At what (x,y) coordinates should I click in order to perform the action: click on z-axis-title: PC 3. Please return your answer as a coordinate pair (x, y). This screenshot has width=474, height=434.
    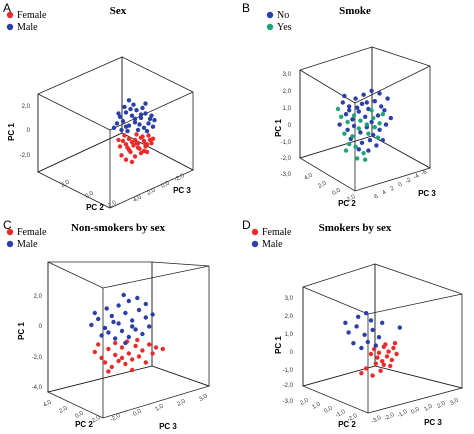
    Looking at the image, I should click on (168, 426).